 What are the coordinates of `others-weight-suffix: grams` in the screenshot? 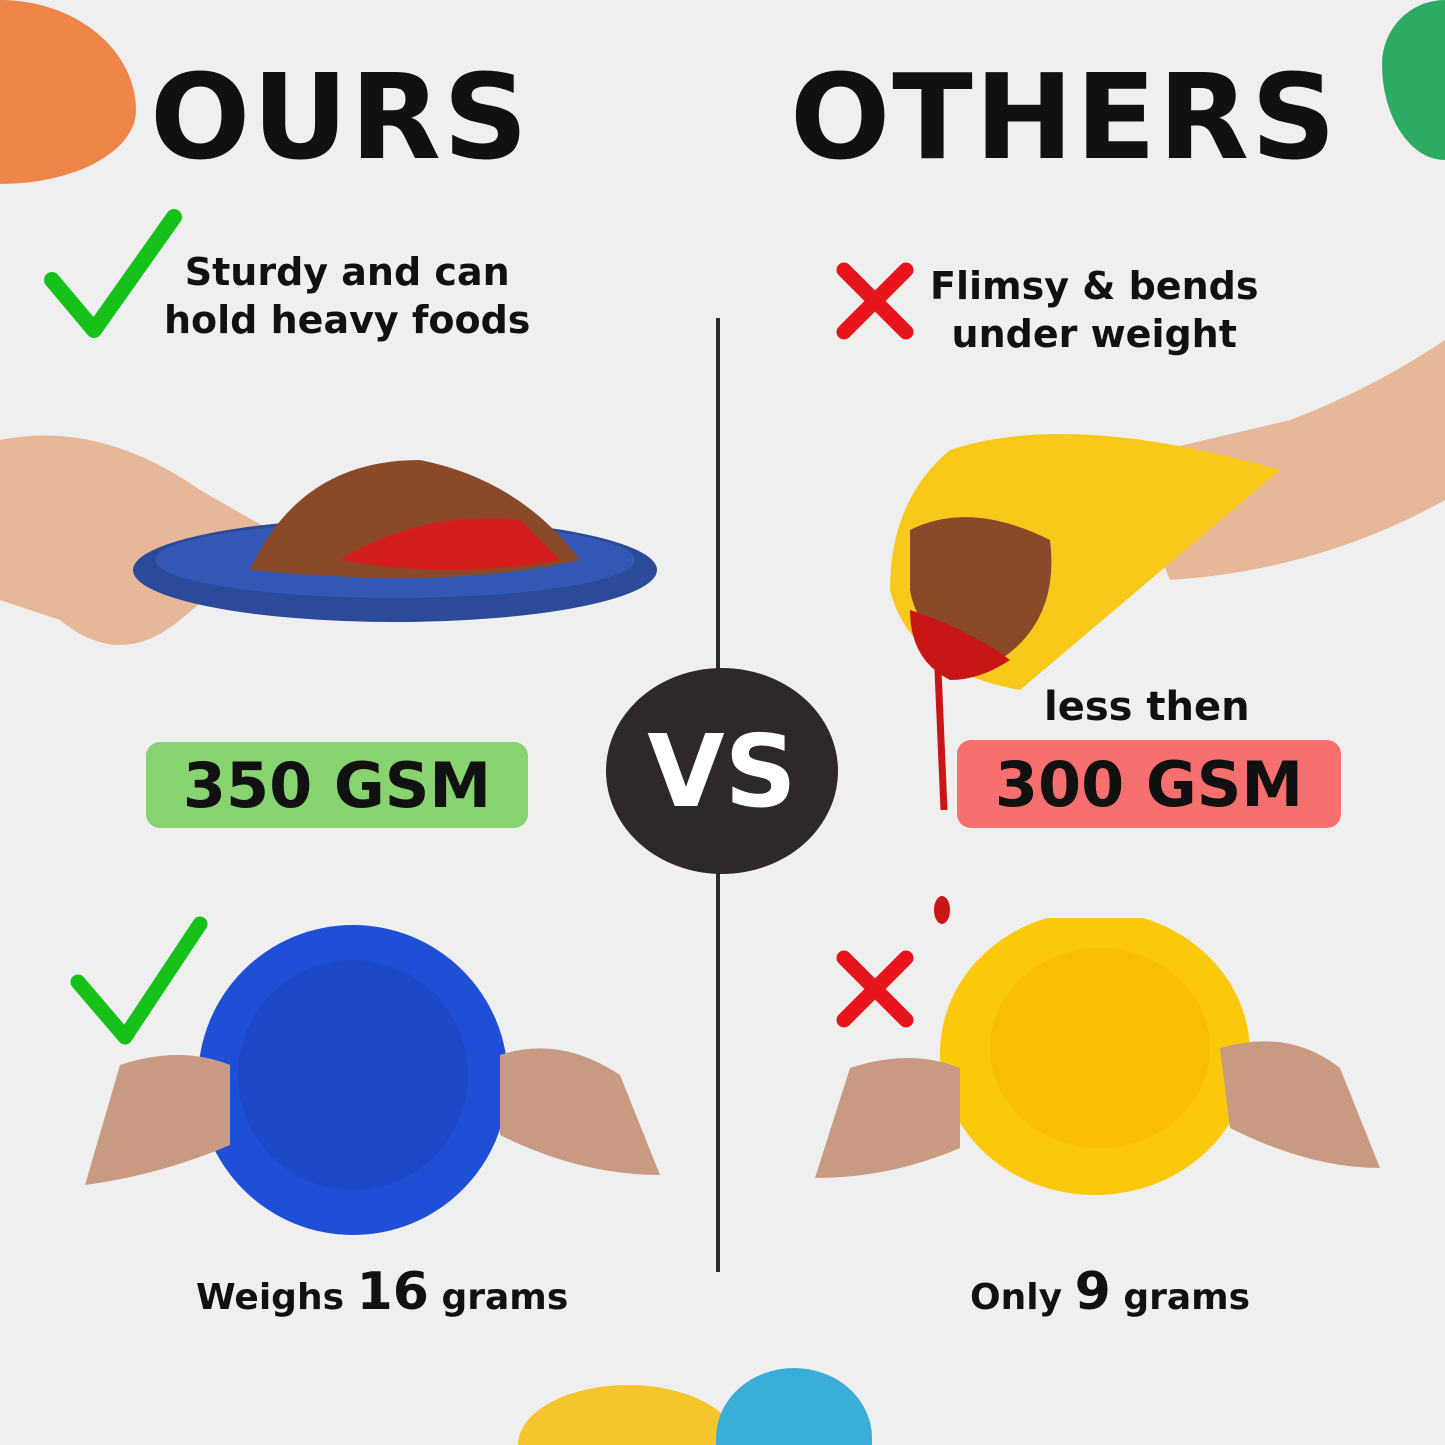 It's located at (1187, 1297).